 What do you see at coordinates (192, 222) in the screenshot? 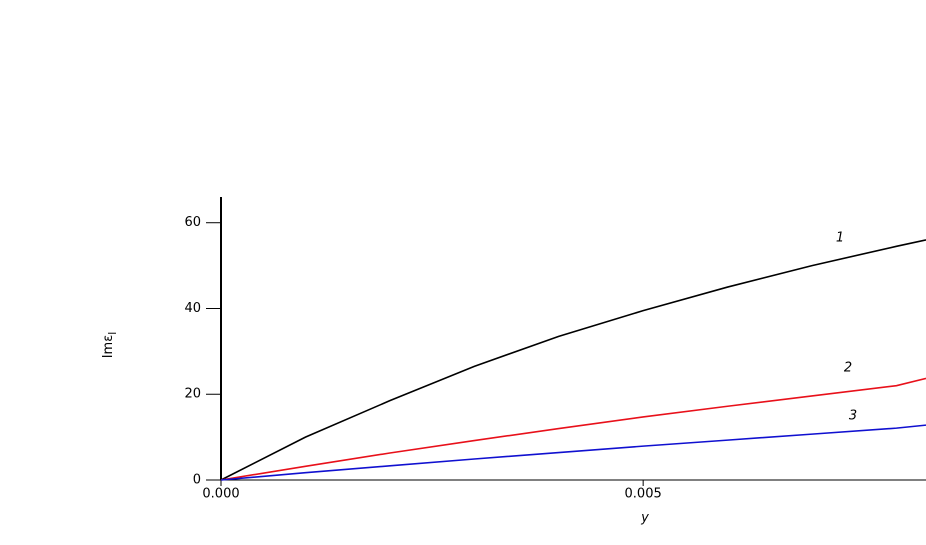
I see `y-tick-label: 60` at bounding box center [192, 222].